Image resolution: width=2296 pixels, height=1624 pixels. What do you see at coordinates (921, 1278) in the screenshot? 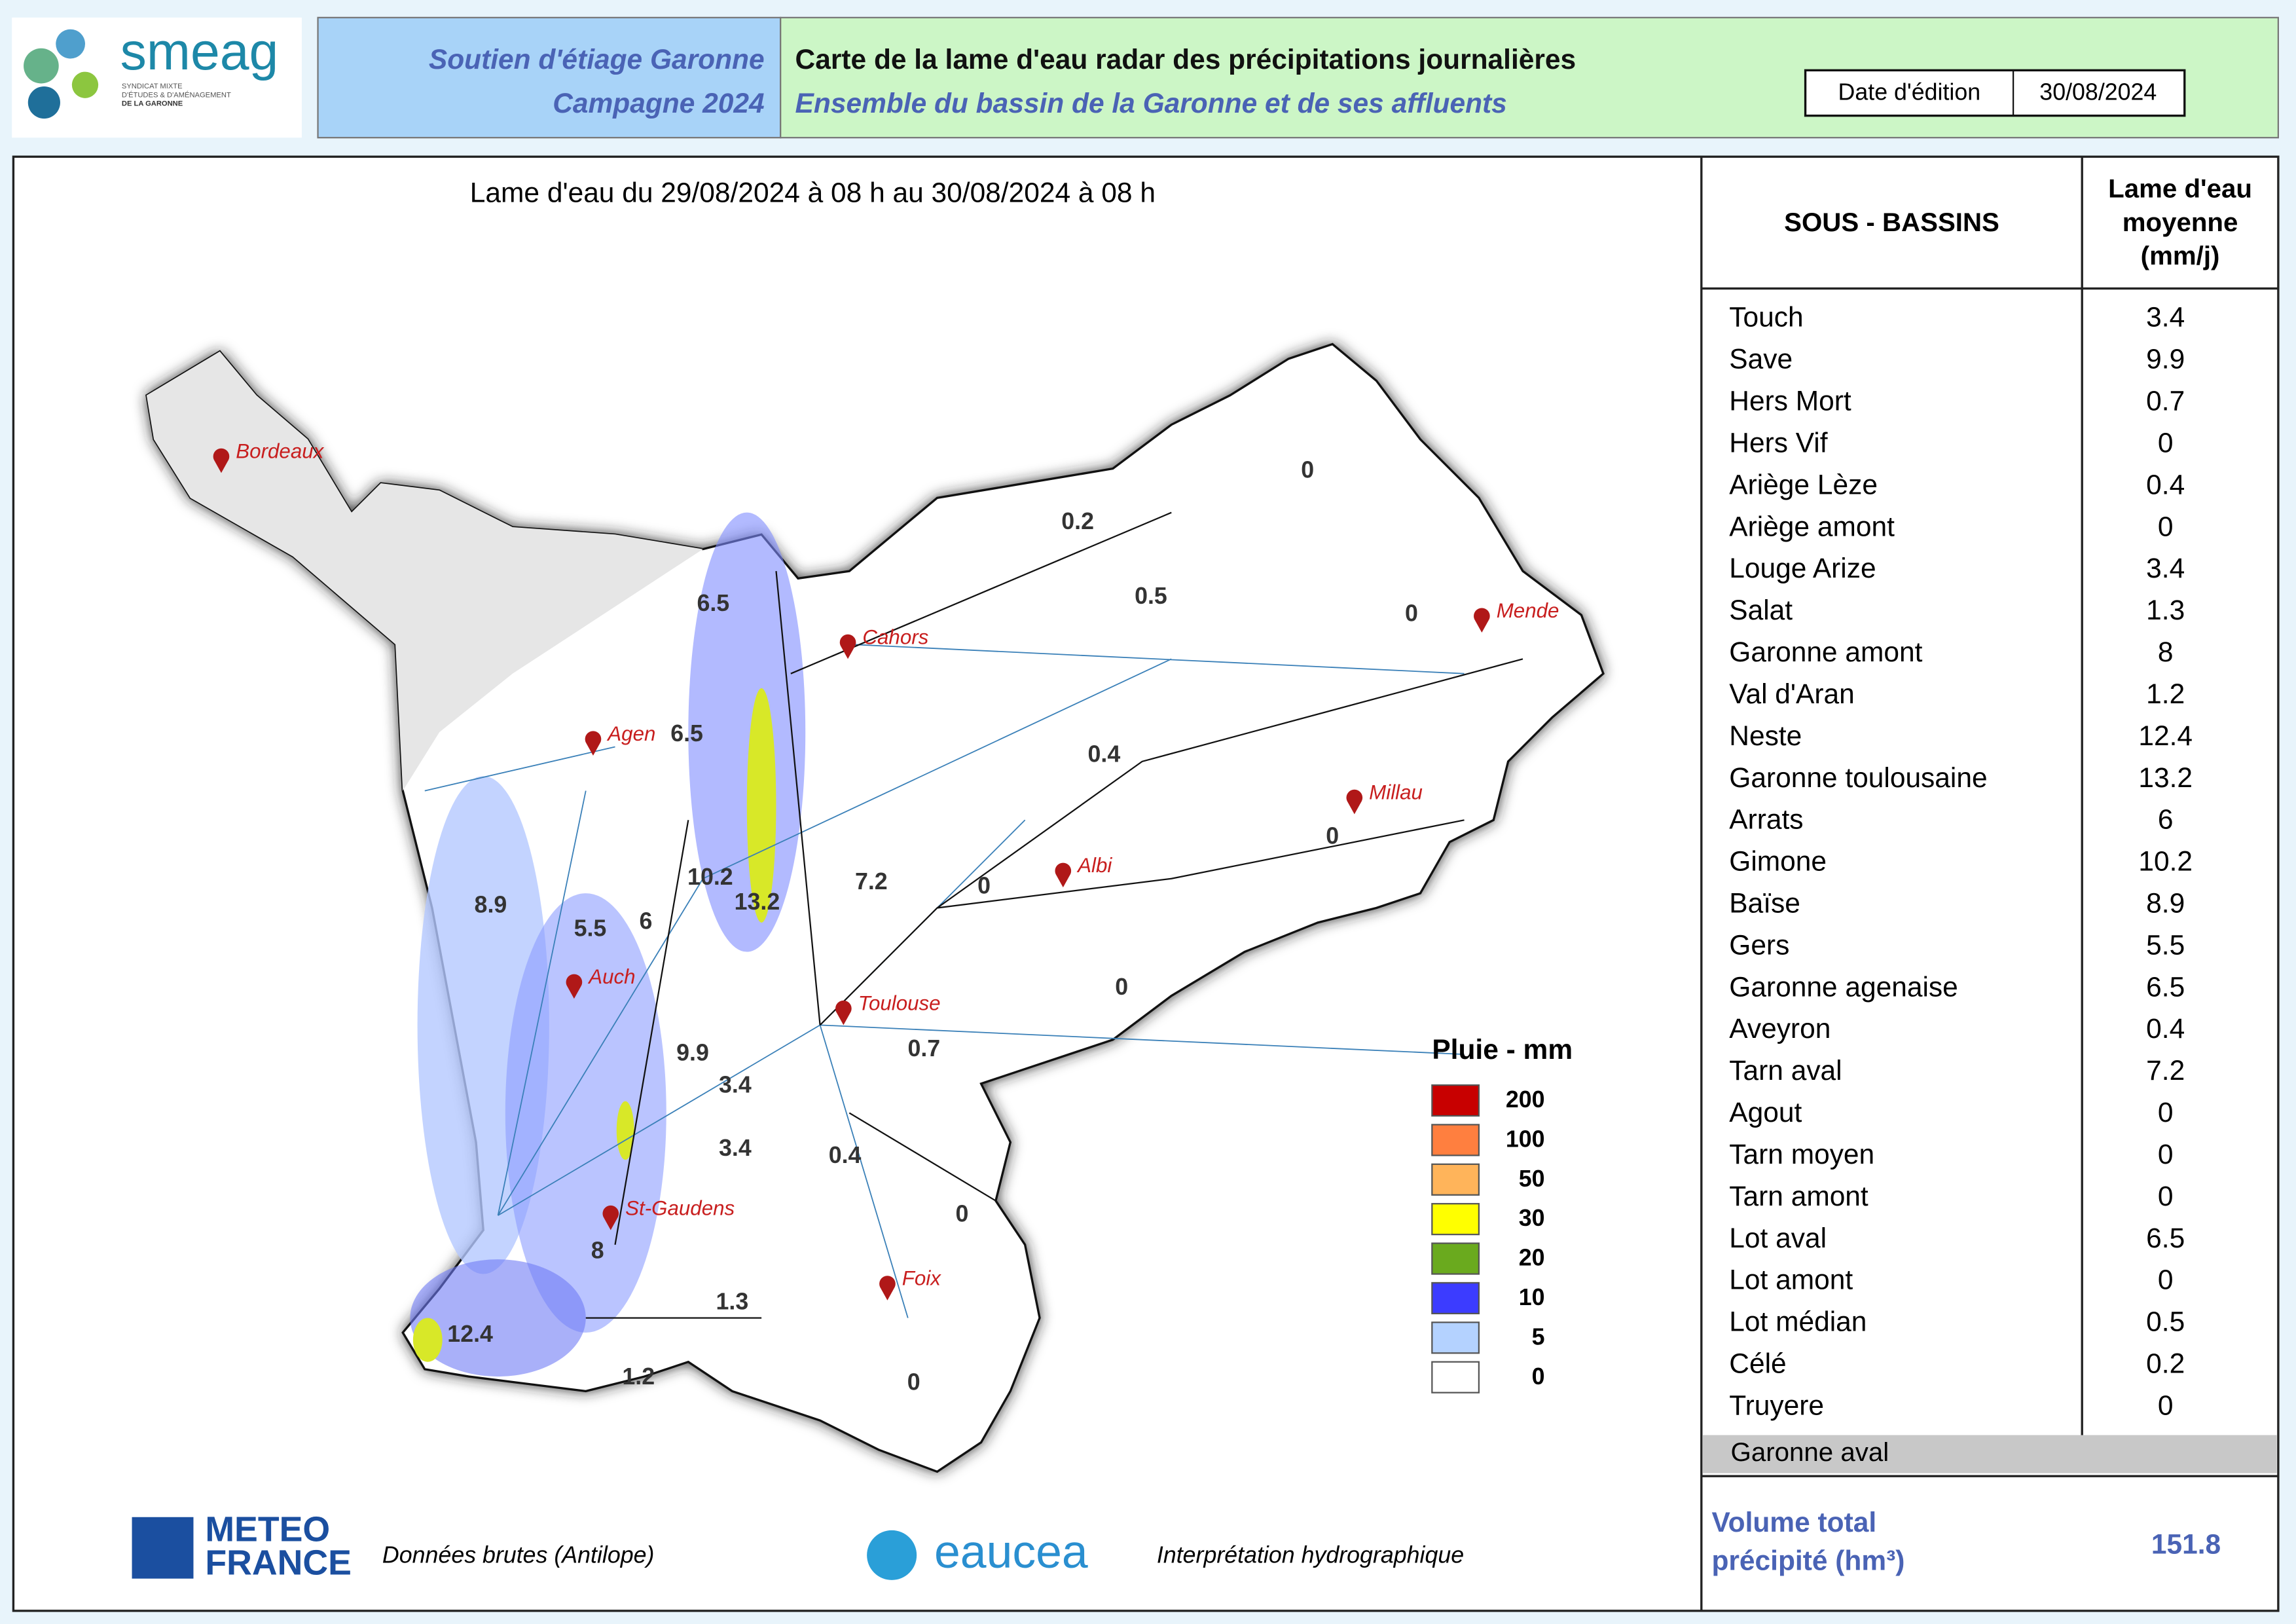
I see `city-label: Foix` at bounding box center [921, 1278].